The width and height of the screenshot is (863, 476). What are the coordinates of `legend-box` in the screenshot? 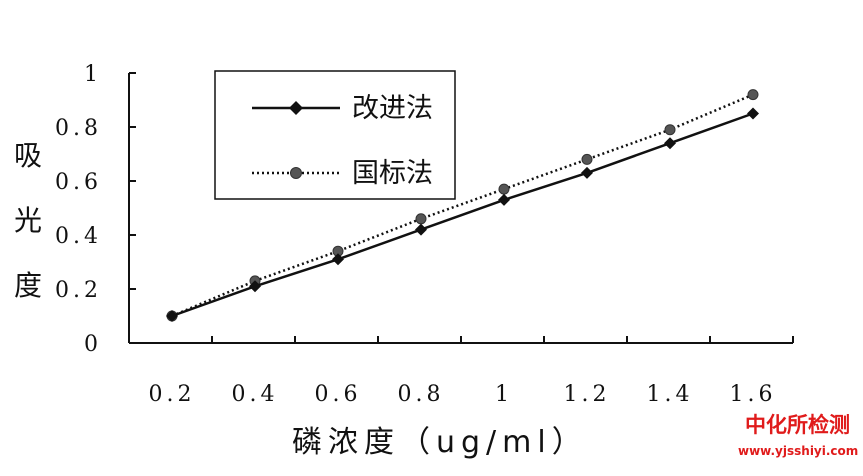 It's located at (335, 135).